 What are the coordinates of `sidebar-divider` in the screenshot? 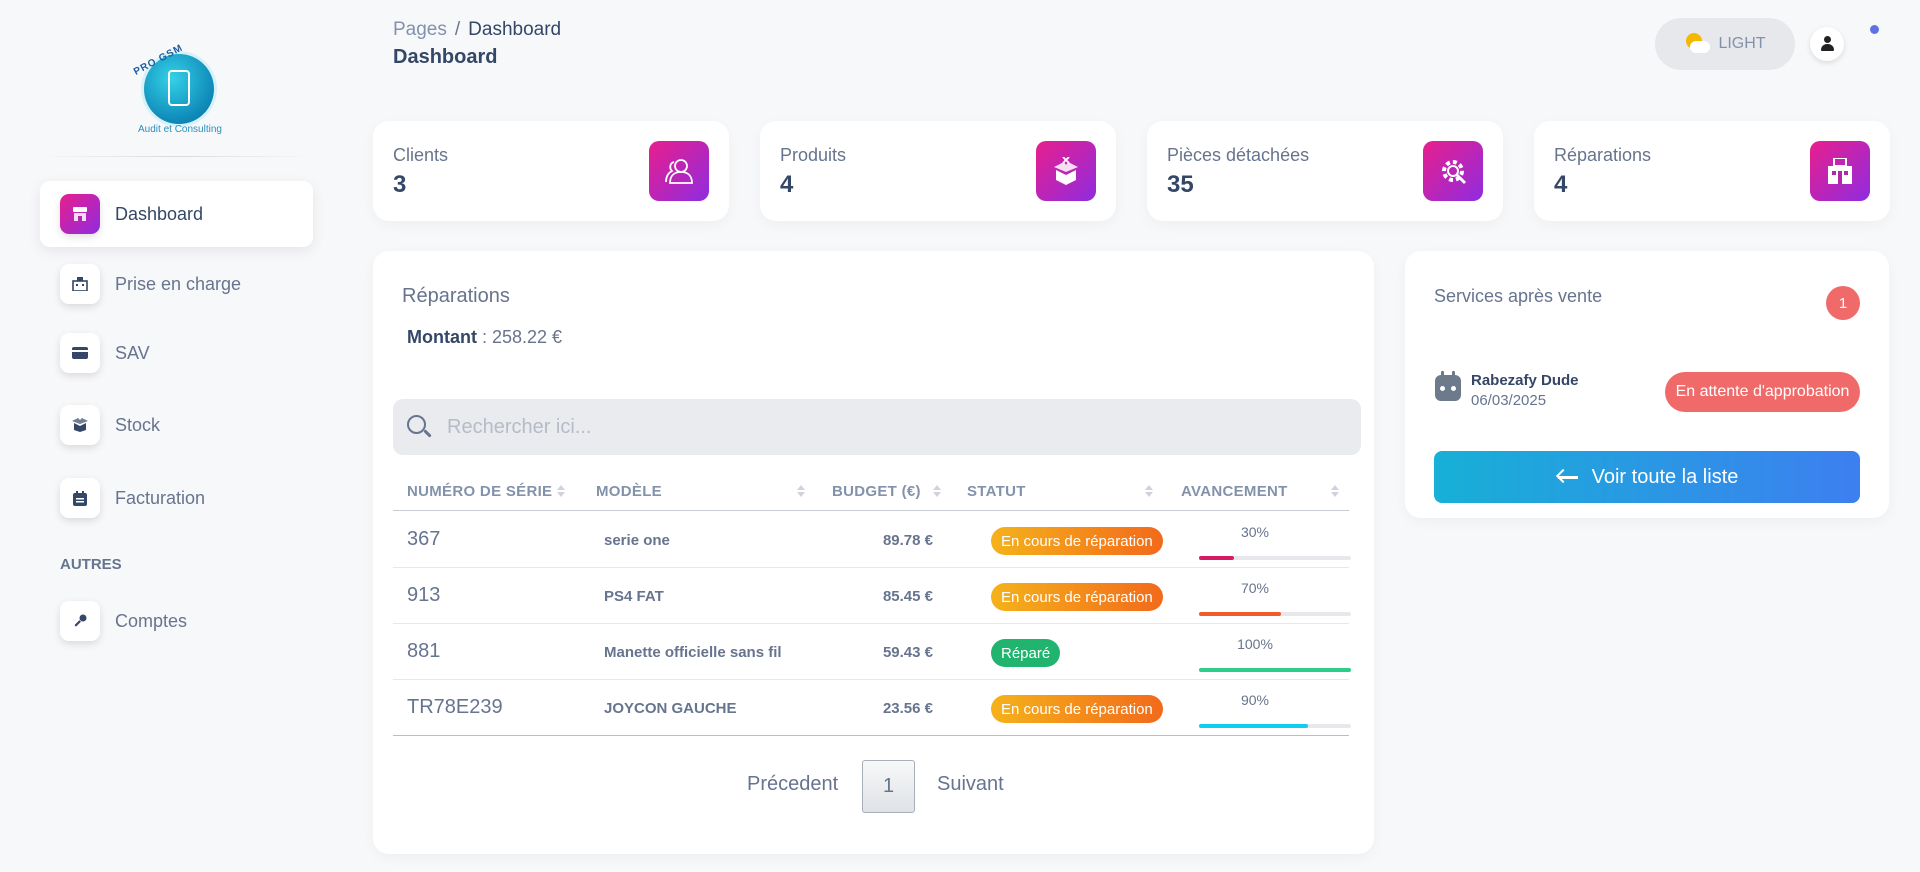 It's located at (176, 156).